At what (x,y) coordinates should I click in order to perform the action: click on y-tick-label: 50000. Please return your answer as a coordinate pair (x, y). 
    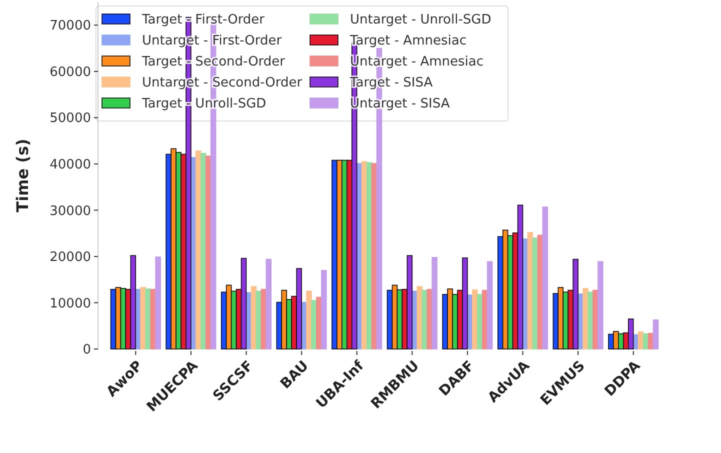
    Looking at the image, I should click on (70, 118).